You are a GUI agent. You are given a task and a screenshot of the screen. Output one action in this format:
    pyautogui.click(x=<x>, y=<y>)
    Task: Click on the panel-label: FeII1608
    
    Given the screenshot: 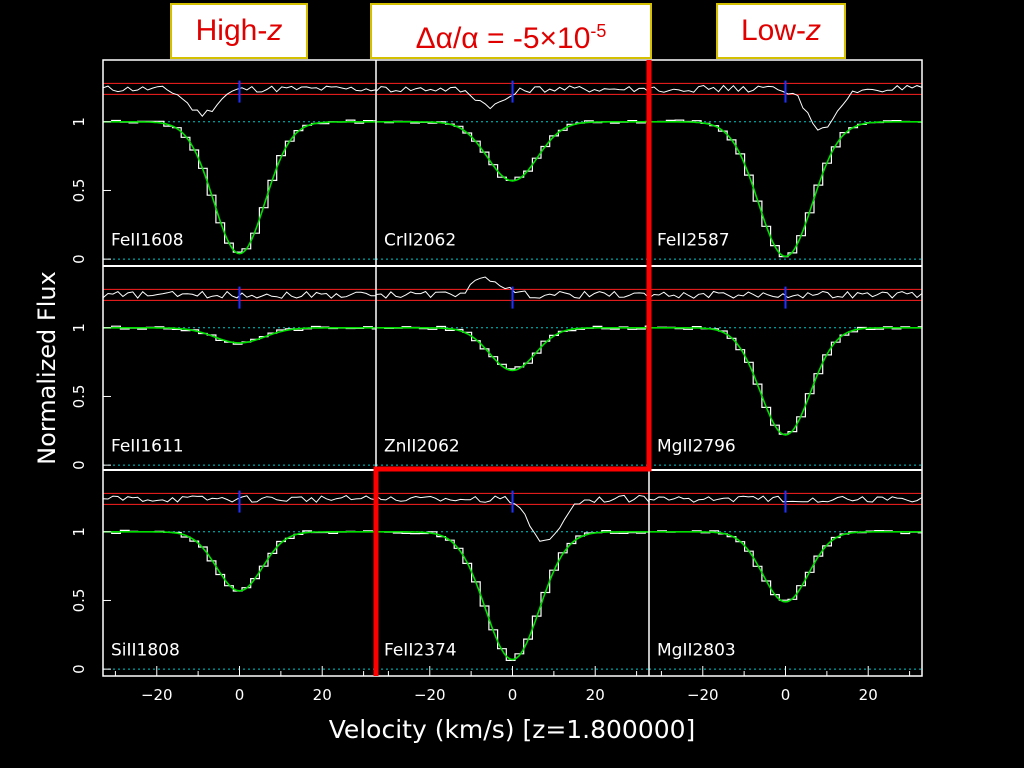 What is the action you would take?
    pyautogui.click(x=147, y=240)
    